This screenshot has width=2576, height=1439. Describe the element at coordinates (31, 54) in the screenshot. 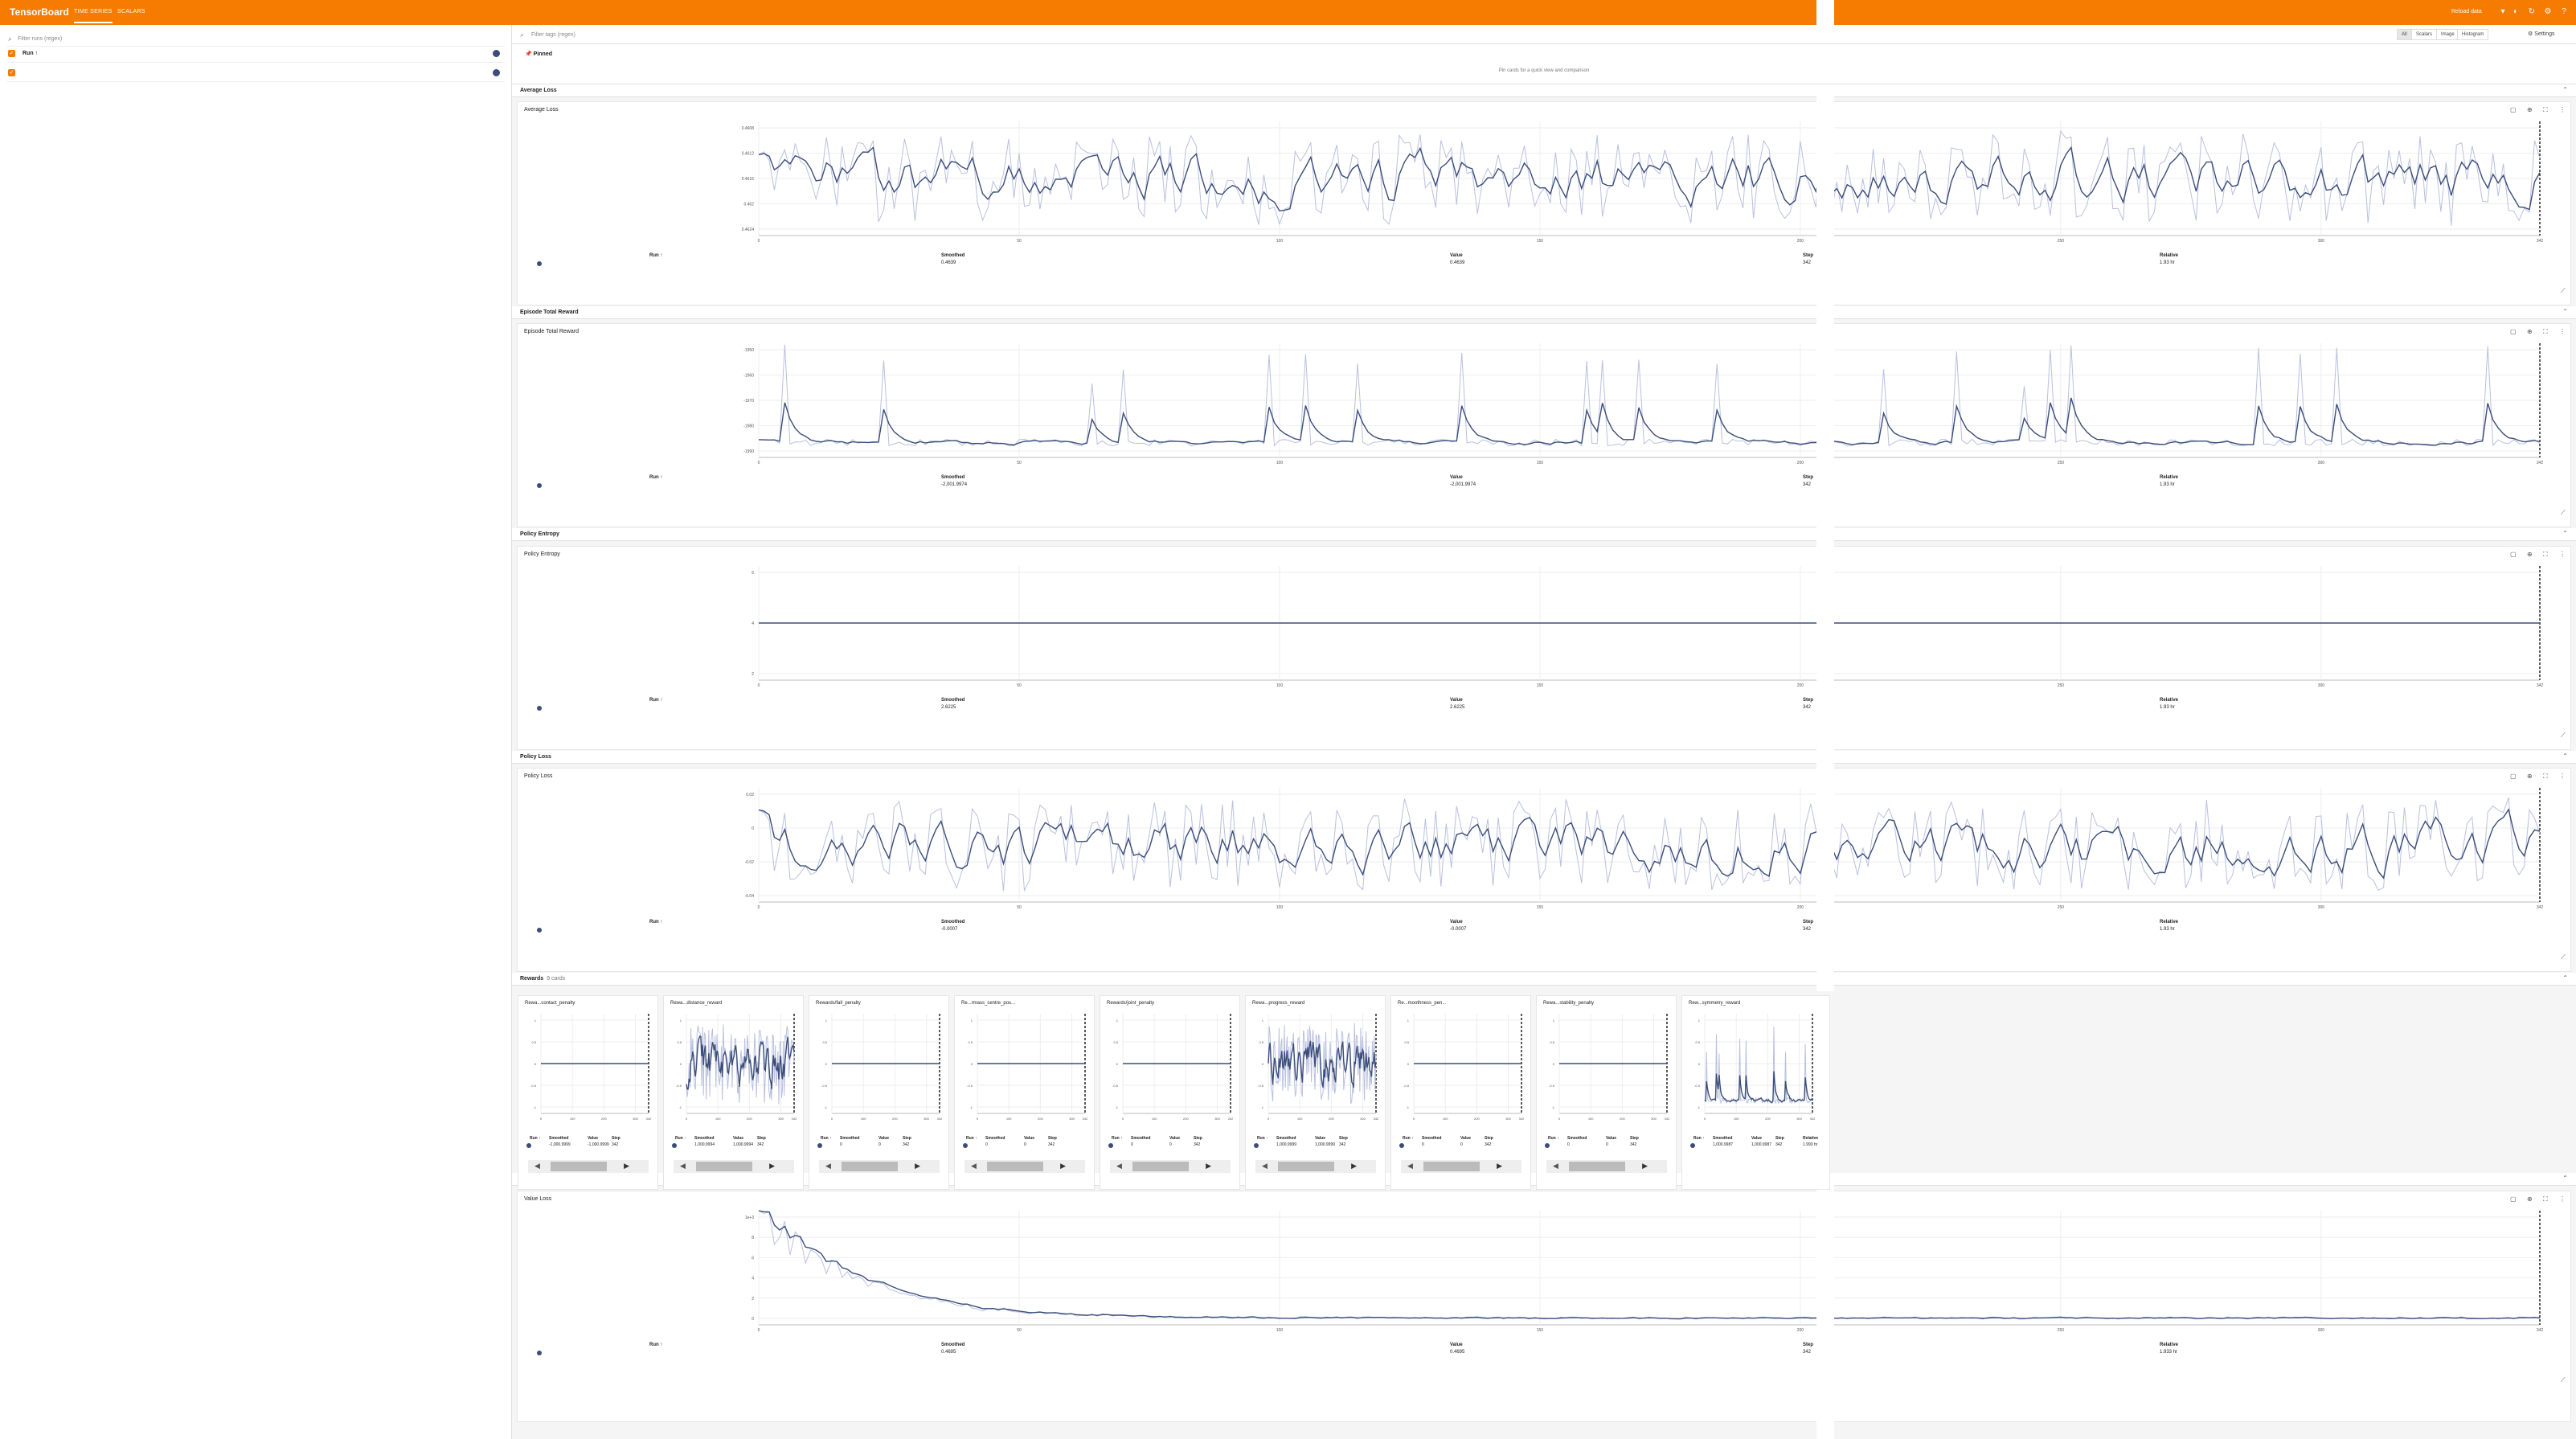

I see `run-column-header: Run ↑` at that location.